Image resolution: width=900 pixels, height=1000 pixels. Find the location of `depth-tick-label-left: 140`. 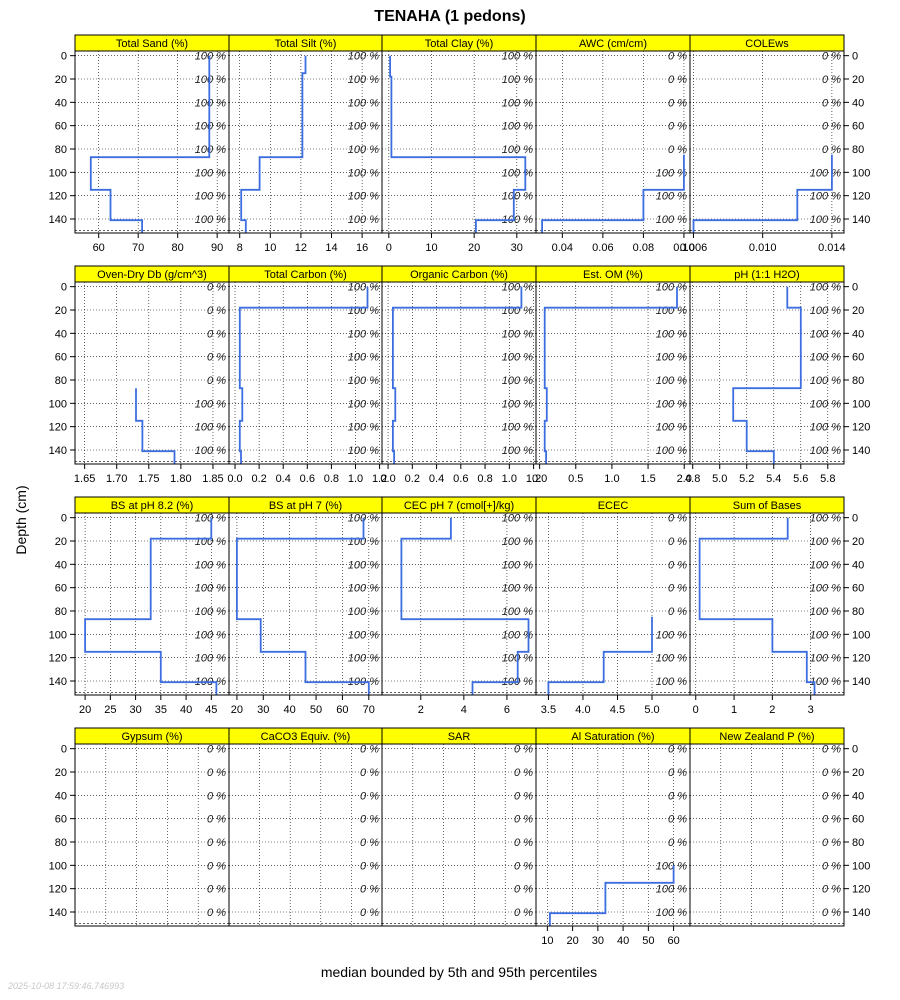

depth-tick-label-left: 140 is located at coordinates (58, 451).